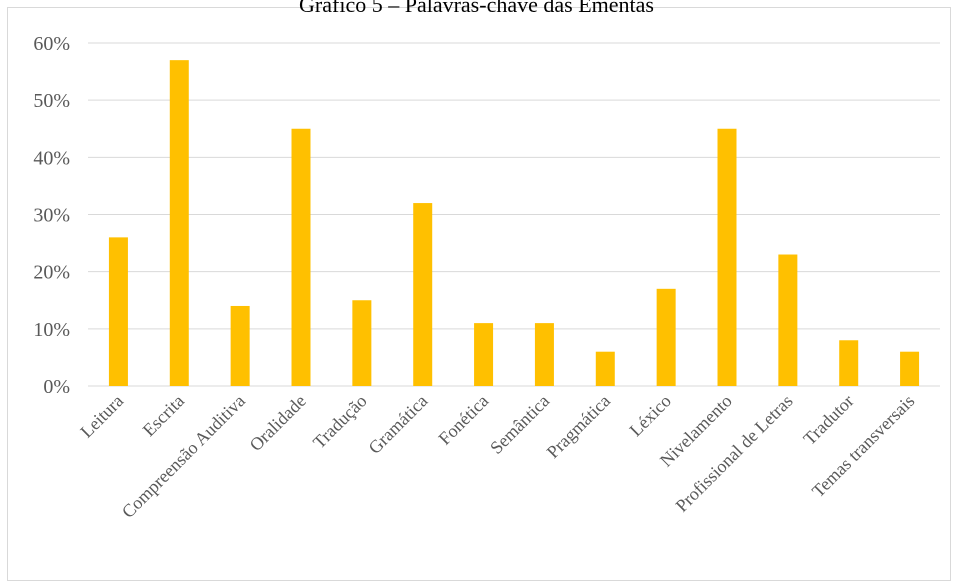 Image resolution: width=953 pixels, height=582 pixels. What do you see at coordinates (56, 387) in the screenshot?
I see `y-tick-label: 0%` at bounding box center [56, 387].